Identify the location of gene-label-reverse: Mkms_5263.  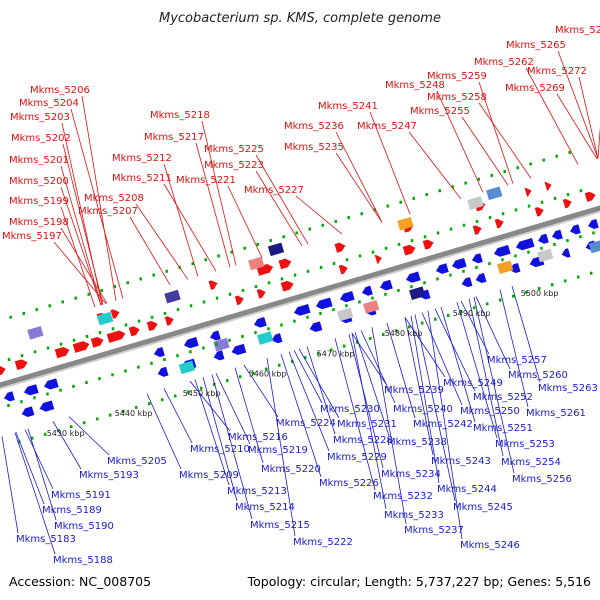
(568, 388).